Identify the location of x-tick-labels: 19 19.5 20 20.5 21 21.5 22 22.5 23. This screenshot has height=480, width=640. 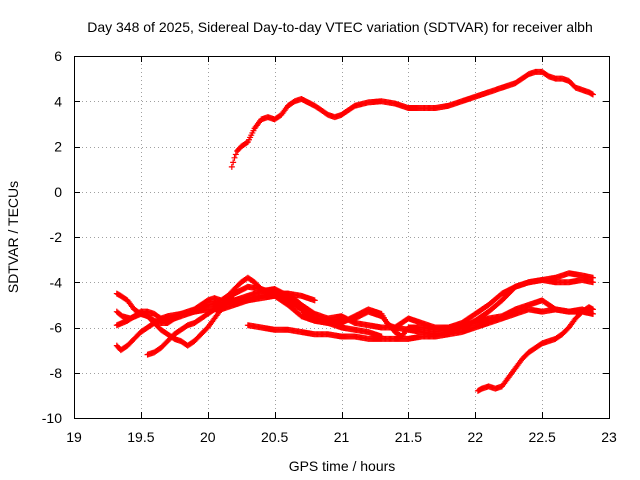
(341, 437).